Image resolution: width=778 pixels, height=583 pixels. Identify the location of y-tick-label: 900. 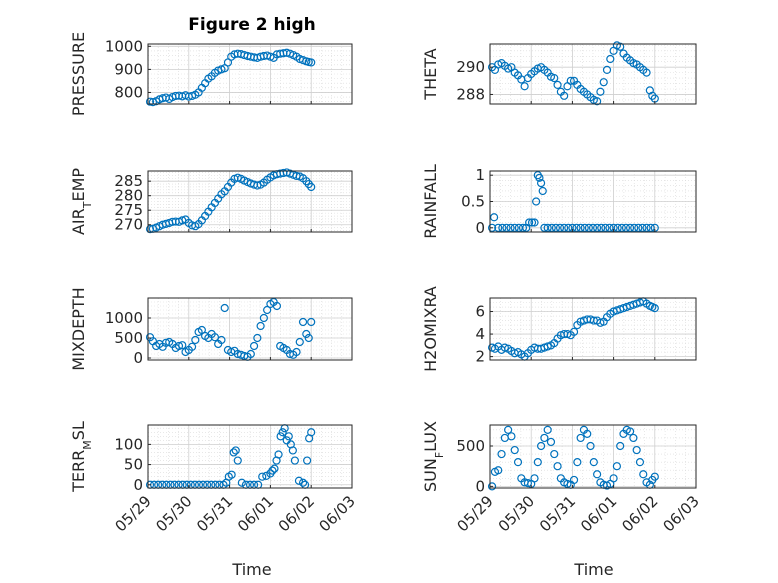
(128, 69).